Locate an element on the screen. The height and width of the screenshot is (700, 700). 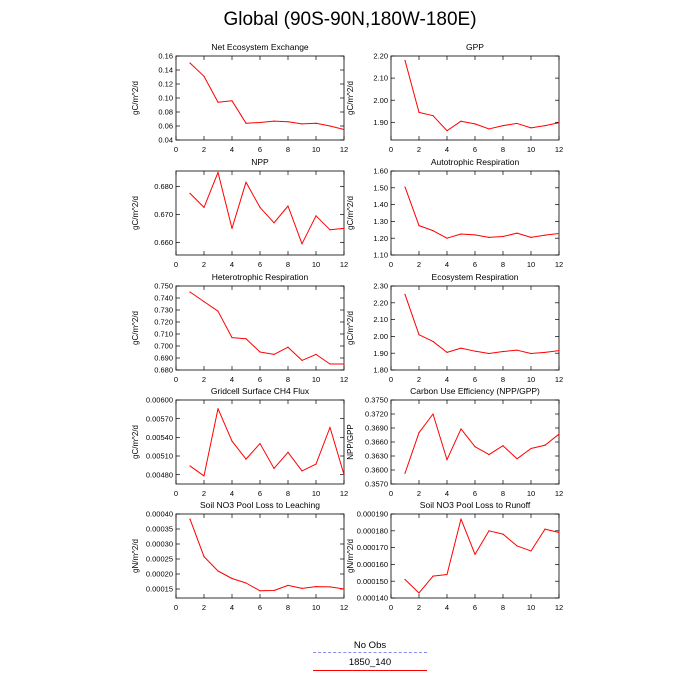
y-tick-label: 0.690 is located at coordinates (163, 358).